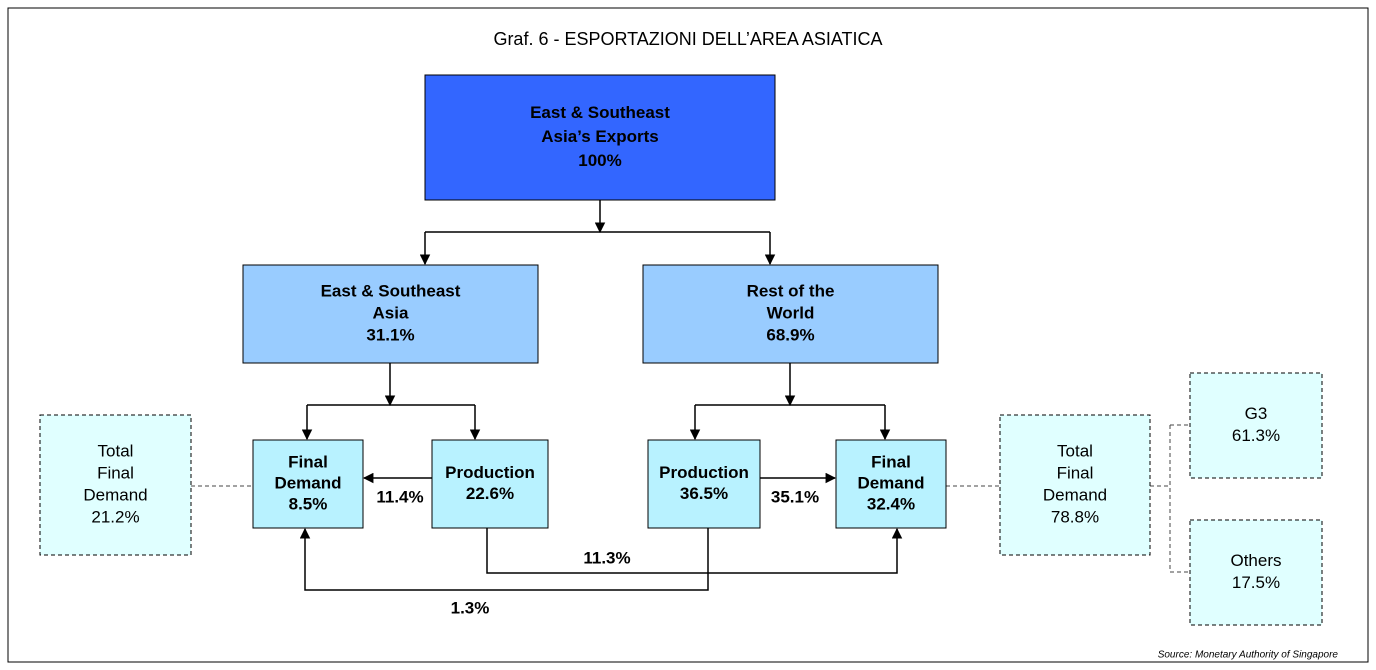  Describe the element at coordinates (308, 503) in the screenshot. I see `node-label: 8.5%` at that location.